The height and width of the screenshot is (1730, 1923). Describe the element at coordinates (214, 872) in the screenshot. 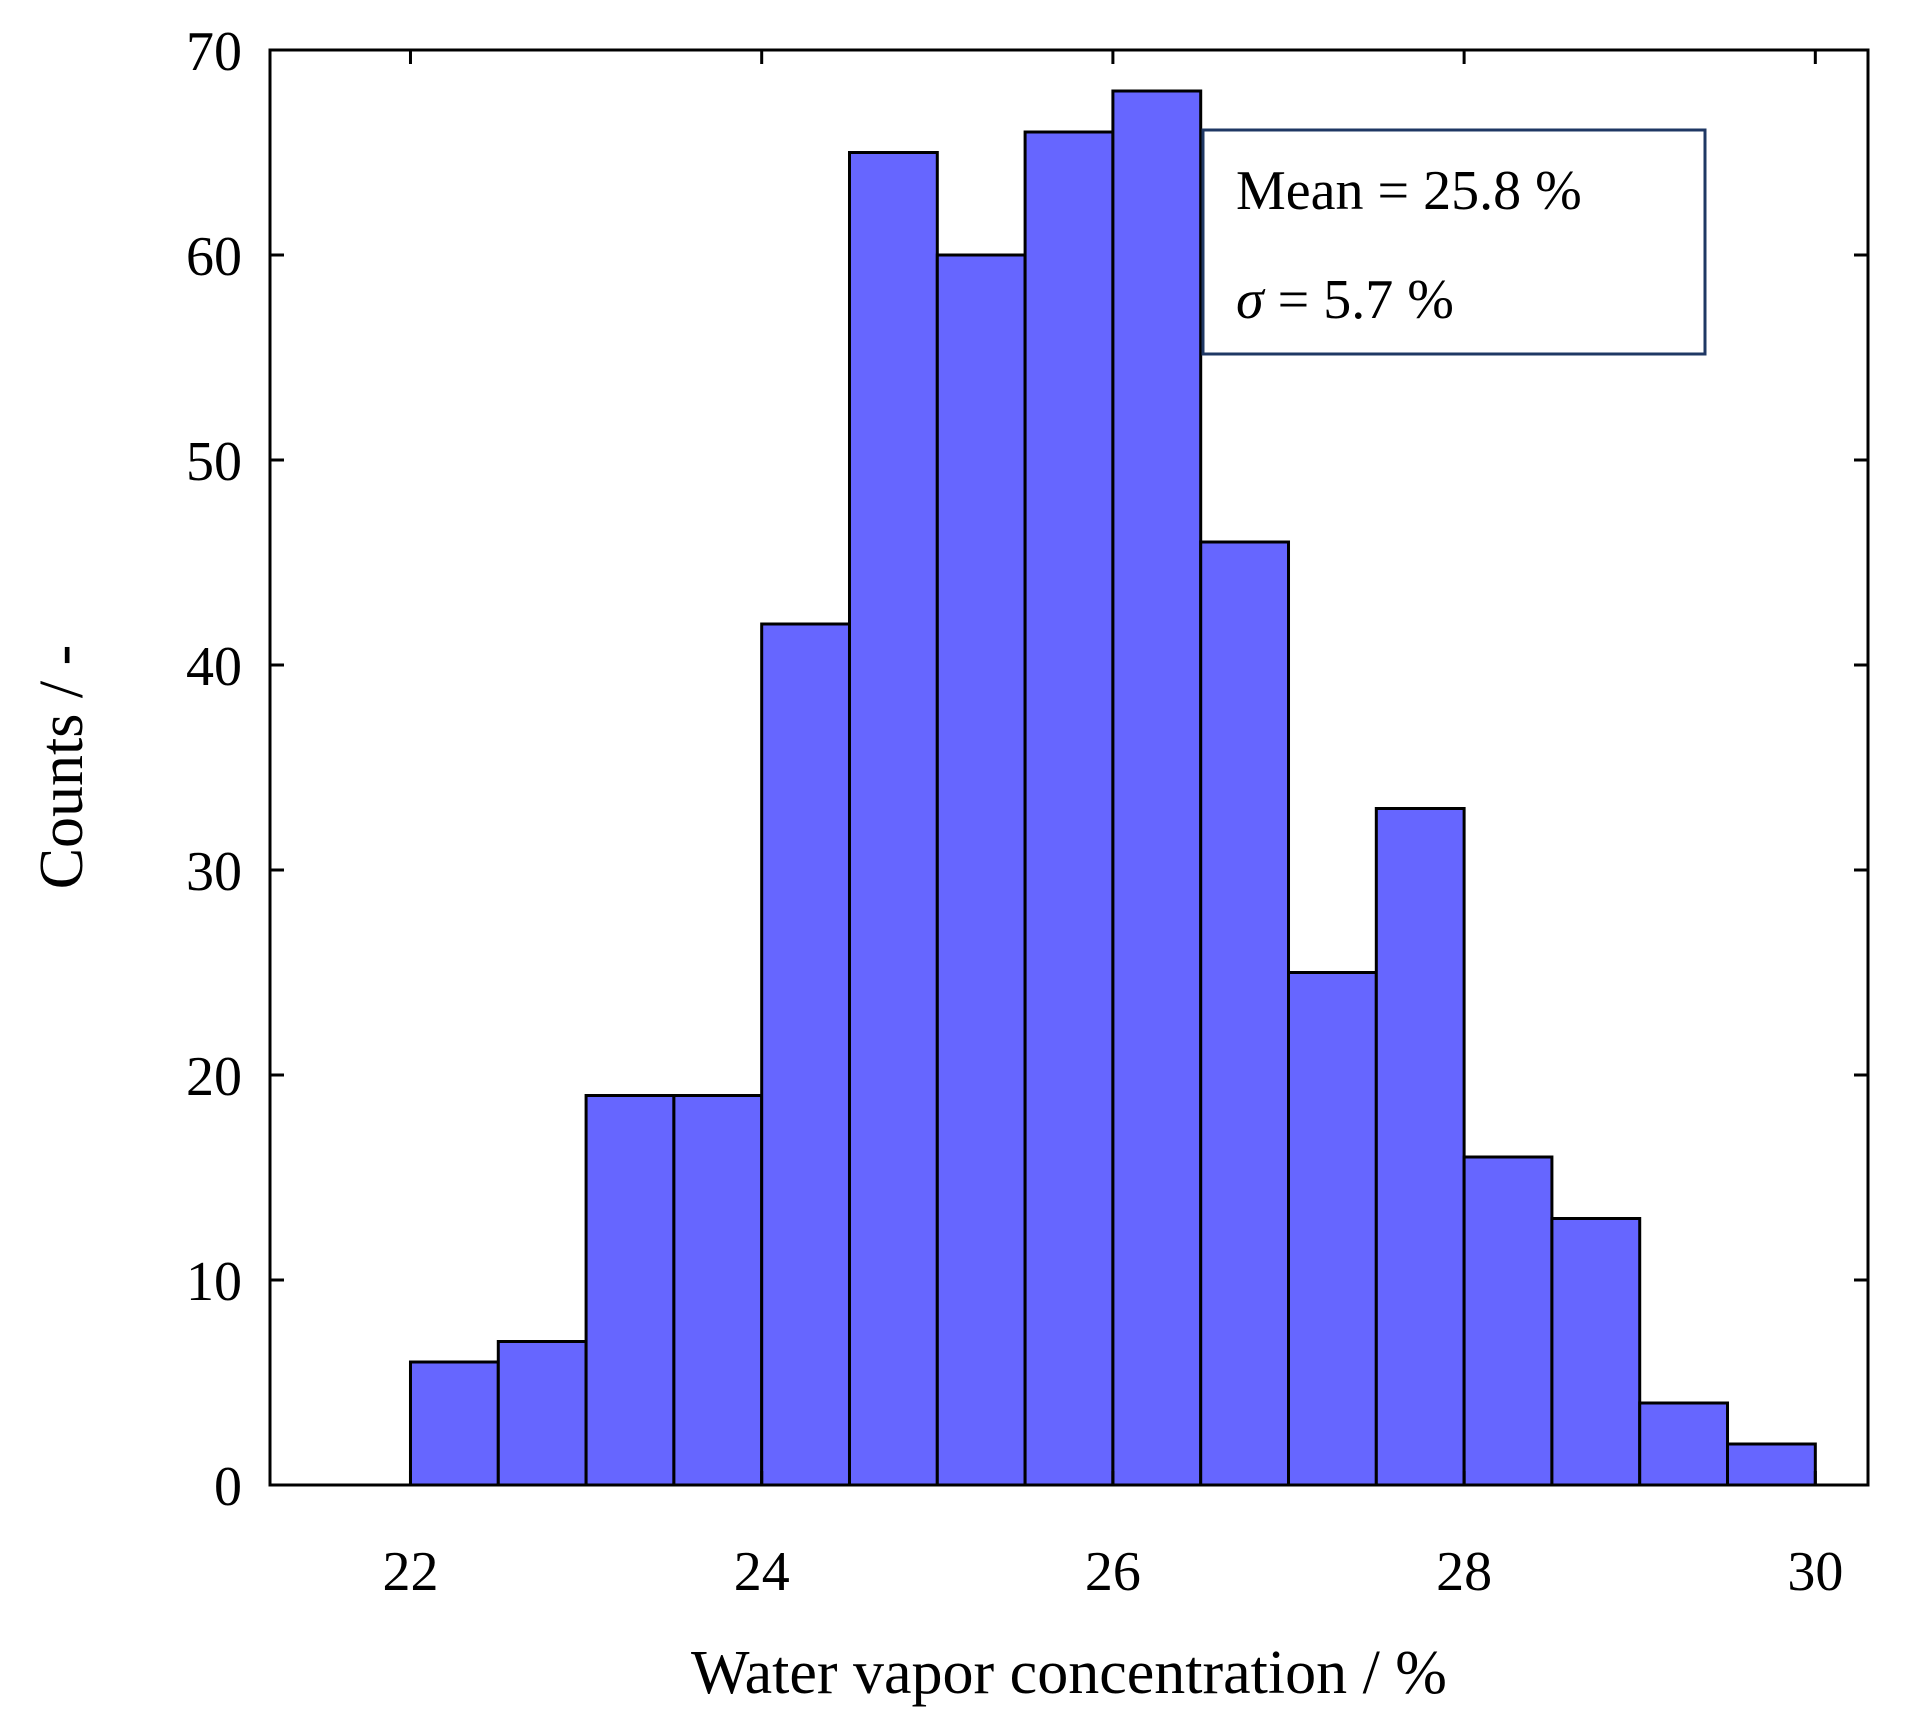

I see `y-tick-label-30: 30` at that location.